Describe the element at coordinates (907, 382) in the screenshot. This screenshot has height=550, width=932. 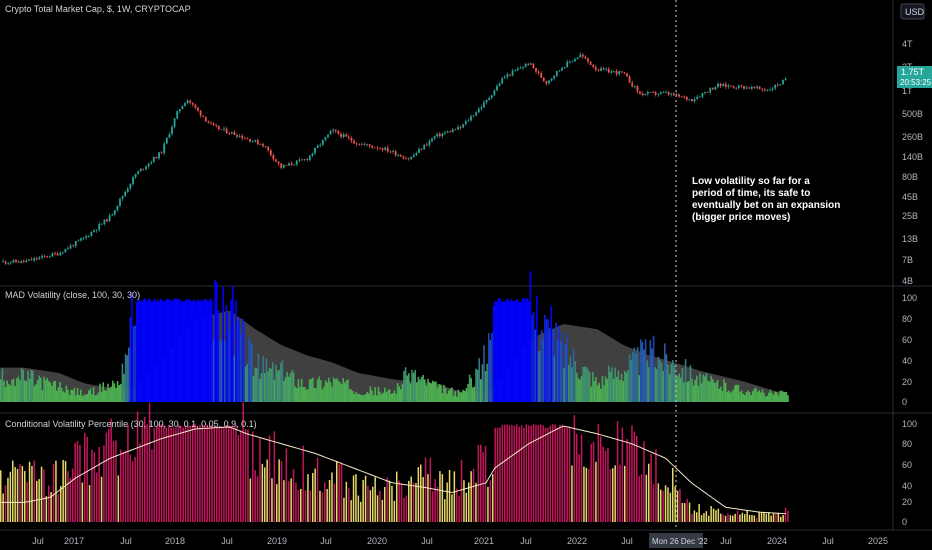
I see `mad-tick-label: 20` at that location.